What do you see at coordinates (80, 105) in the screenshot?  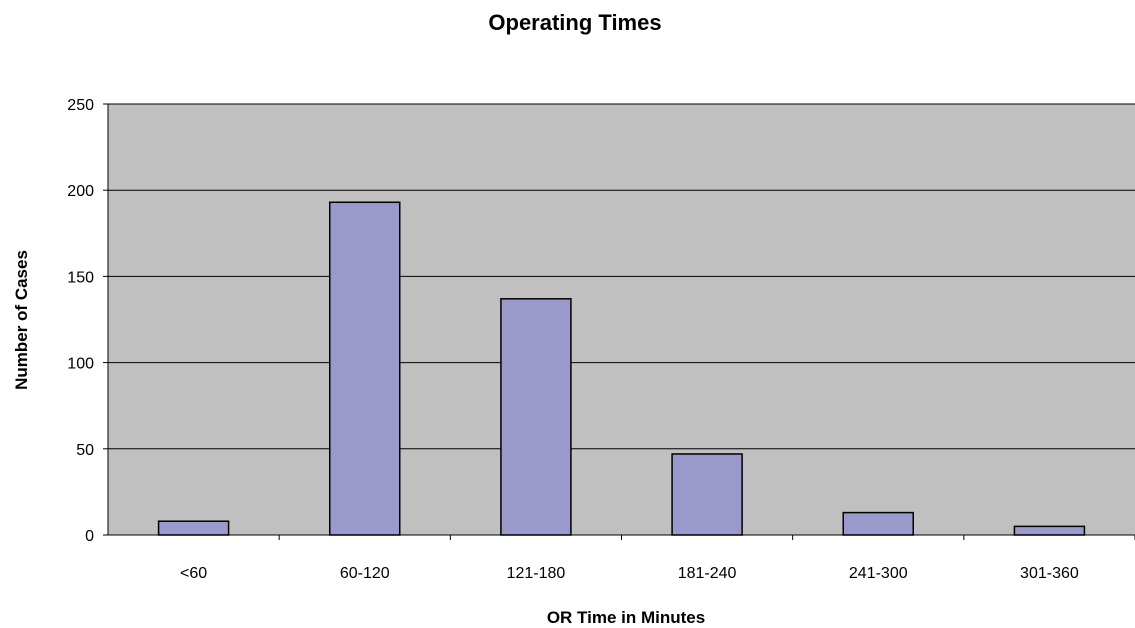 I see `y-tick-label: 250` at bounding box center [80, 105].